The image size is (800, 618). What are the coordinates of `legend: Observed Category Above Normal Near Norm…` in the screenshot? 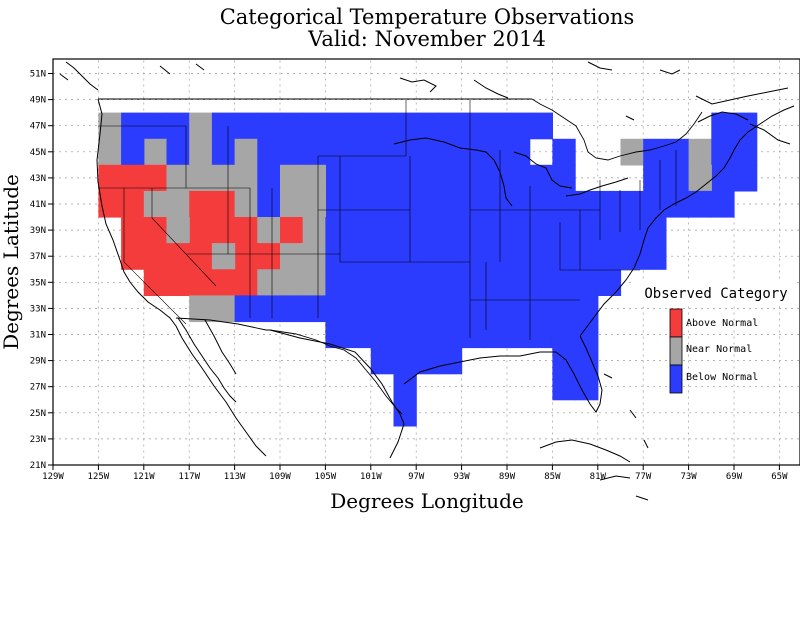 It's located at (715, 338).